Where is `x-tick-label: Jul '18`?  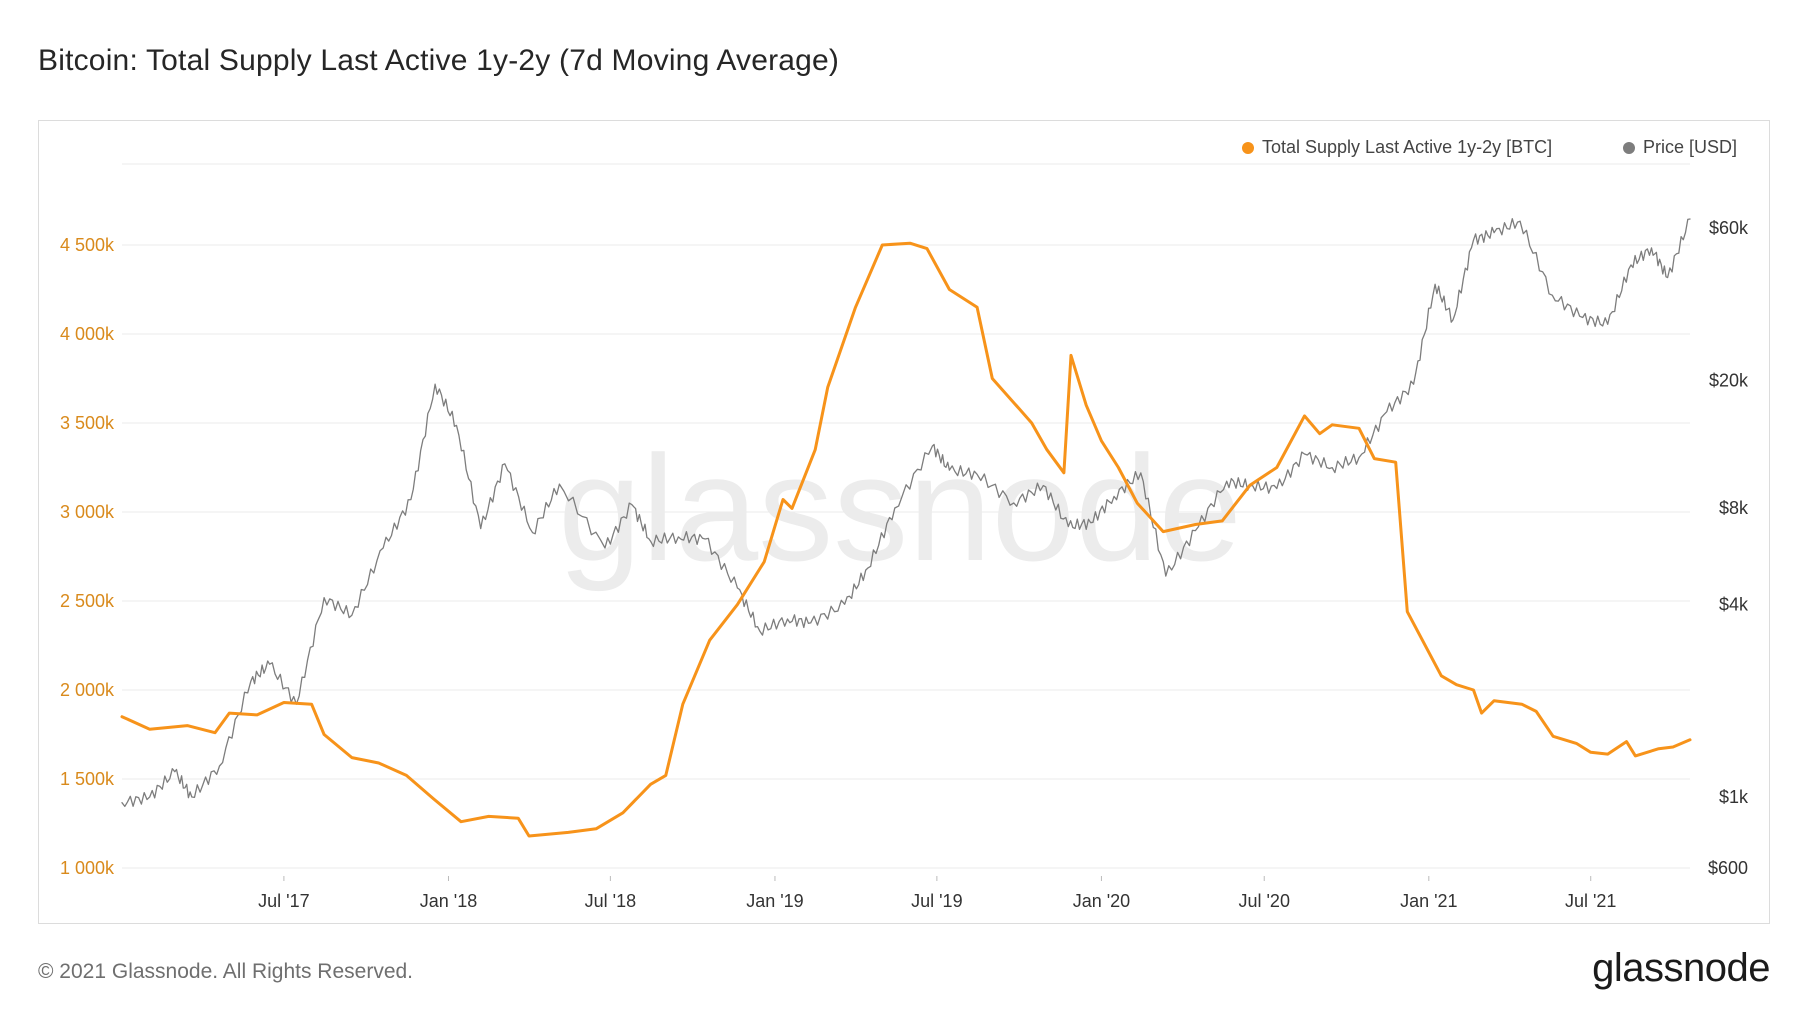 x-tick-label: Jul '18 is located at coordinates (610, 901).